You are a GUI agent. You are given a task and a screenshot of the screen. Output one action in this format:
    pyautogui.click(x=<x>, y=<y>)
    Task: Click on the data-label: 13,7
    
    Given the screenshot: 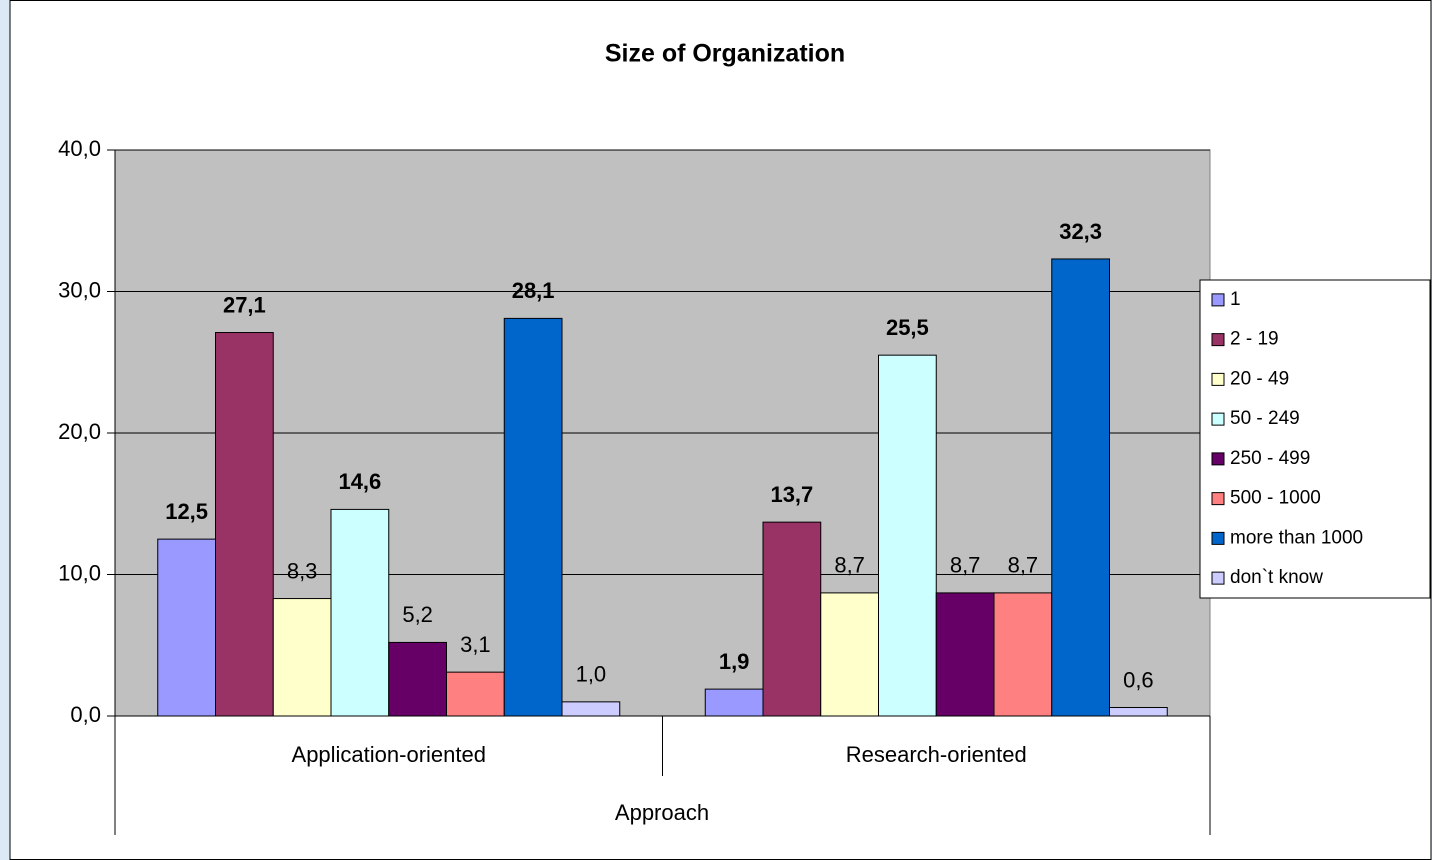 What is the action you would take?
    pyautogui.click(x=791, y=494)
    